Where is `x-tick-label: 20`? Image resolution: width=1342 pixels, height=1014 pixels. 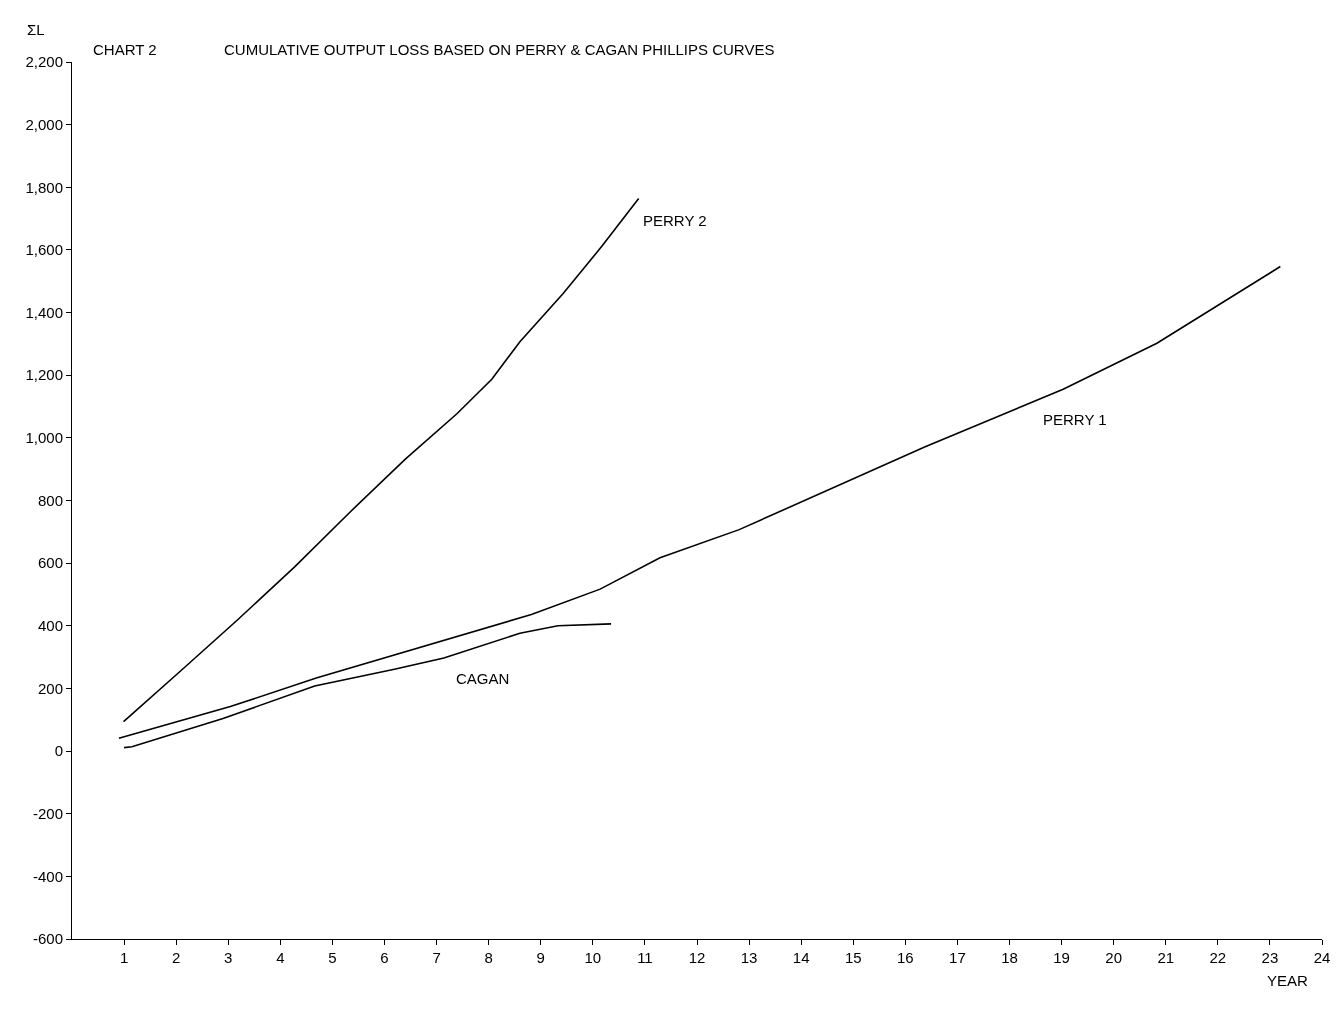 x-tick-label: 20 is located at coordinates (1114, 957).